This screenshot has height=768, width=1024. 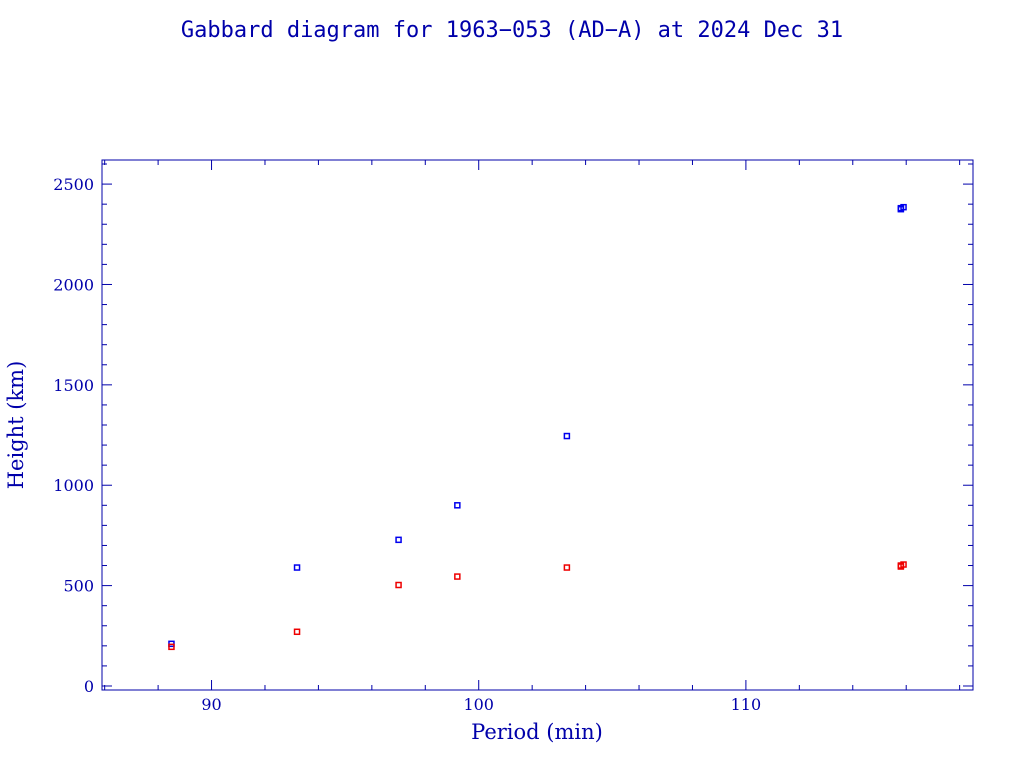 I want to click on y-axis-label: Height (km), so click(x=16, y=425).